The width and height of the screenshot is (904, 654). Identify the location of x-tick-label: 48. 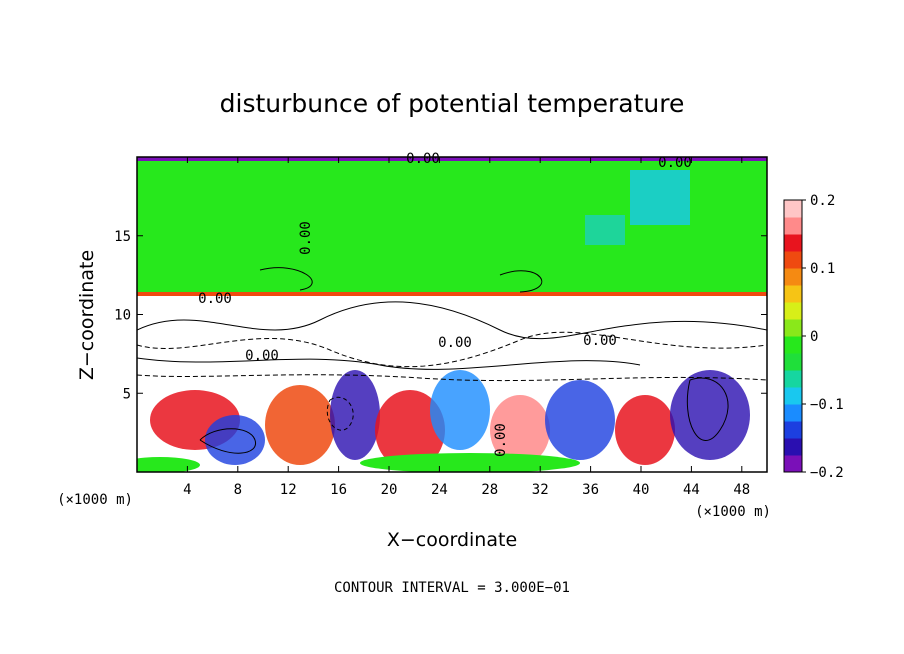
(741, 490).